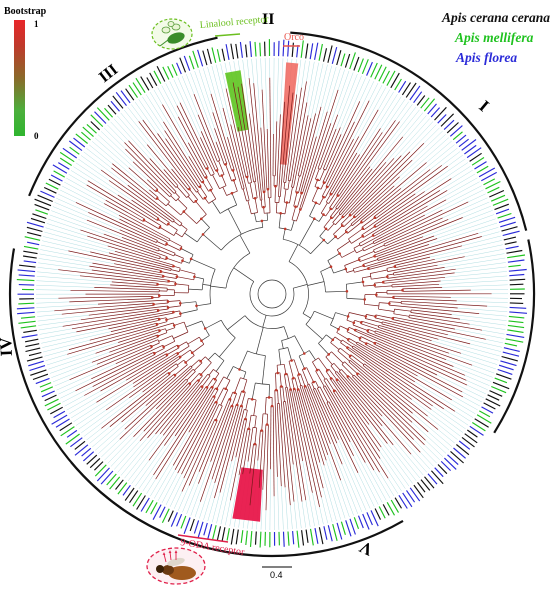  Describe the element at coordinates (276, 575) in the screenshot. I see `scale-bar-label: 0.4` at that location.